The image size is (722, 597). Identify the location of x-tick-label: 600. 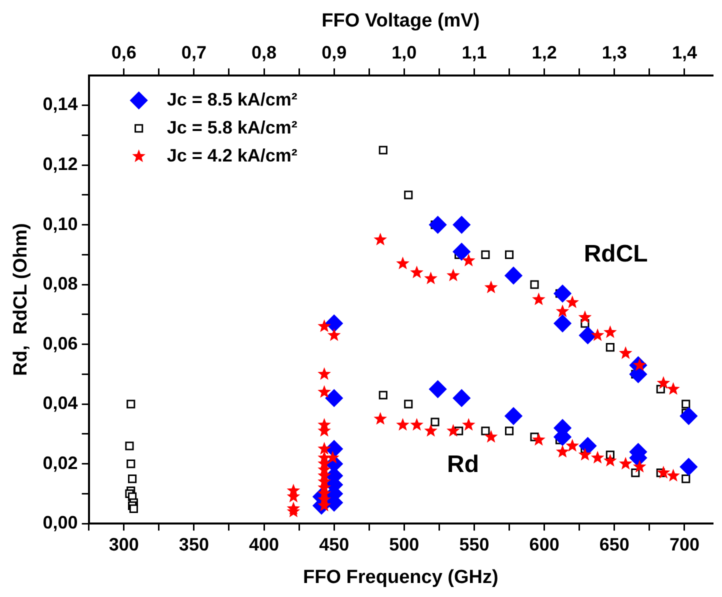
(544, 544).